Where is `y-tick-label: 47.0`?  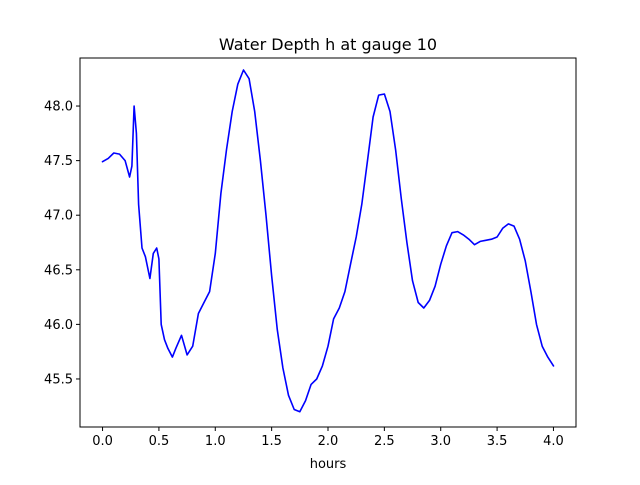 y-tick-label: 47.0 is located at coordinates (58, 216).